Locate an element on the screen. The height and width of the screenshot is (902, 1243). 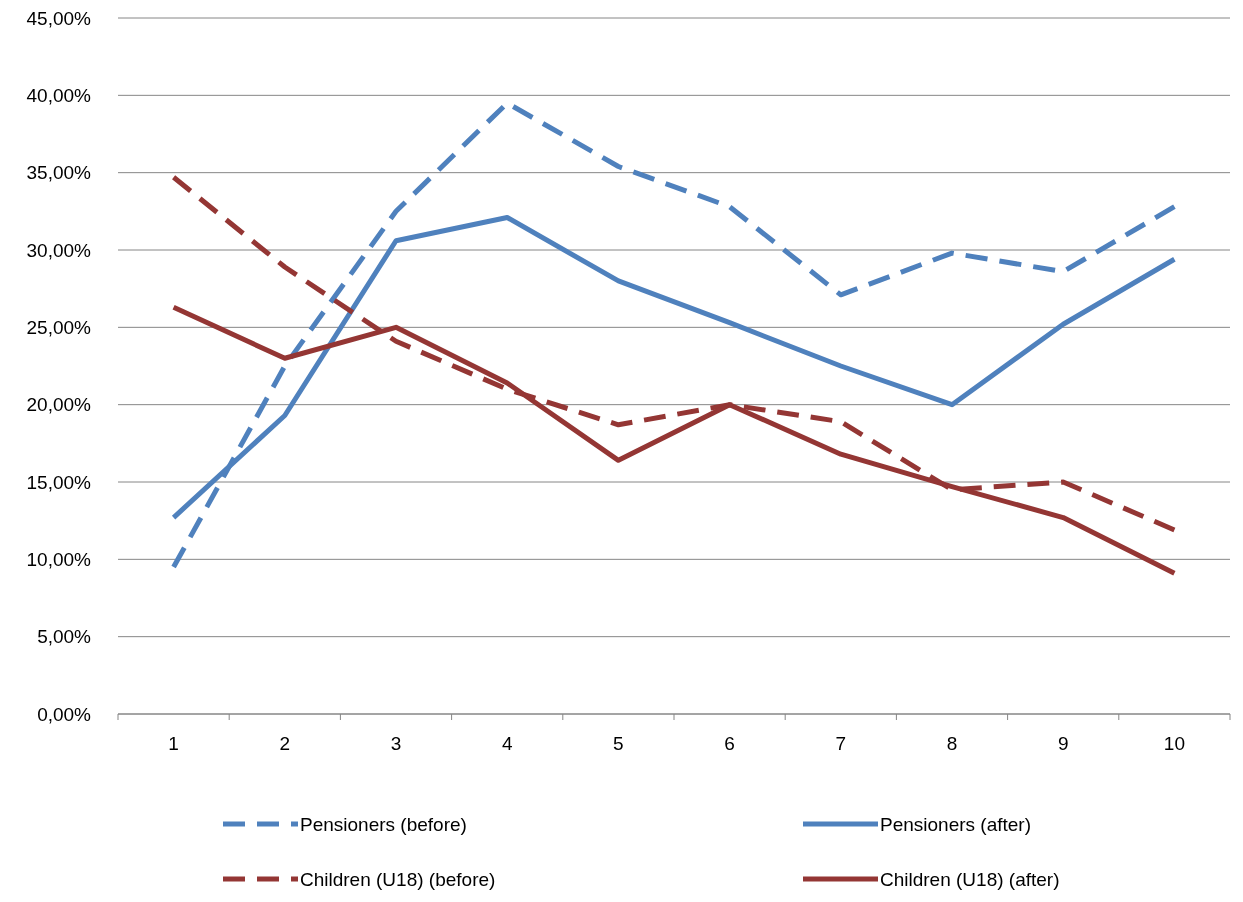
y-tick-label: 20,00% is located at coordinates (59, 405).